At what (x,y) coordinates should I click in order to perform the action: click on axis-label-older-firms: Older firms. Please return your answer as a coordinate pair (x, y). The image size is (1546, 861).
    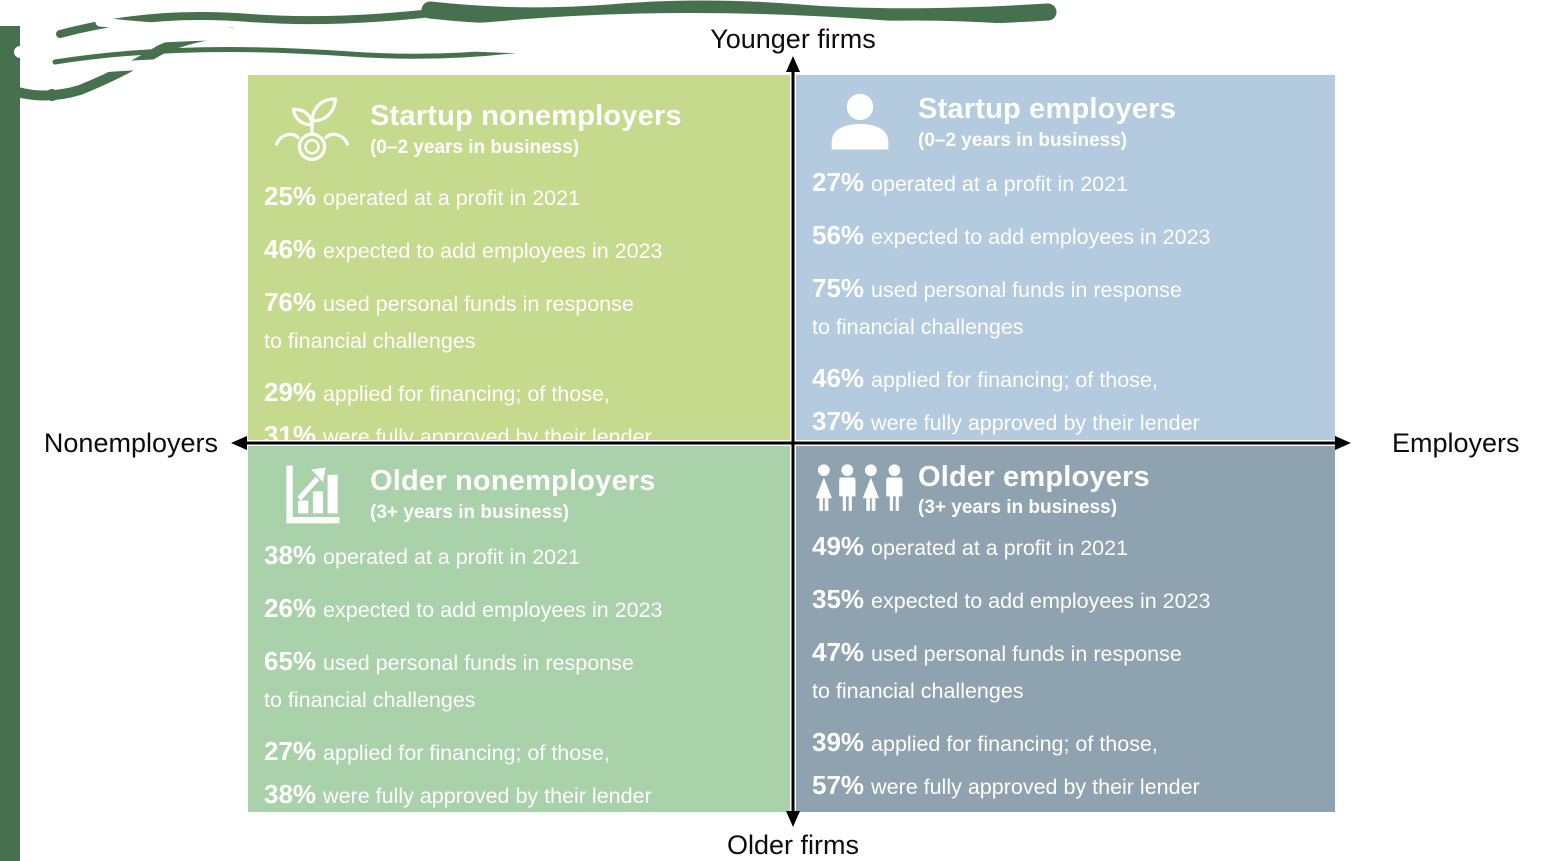
    Looking at the image, I should click on (792, 845).